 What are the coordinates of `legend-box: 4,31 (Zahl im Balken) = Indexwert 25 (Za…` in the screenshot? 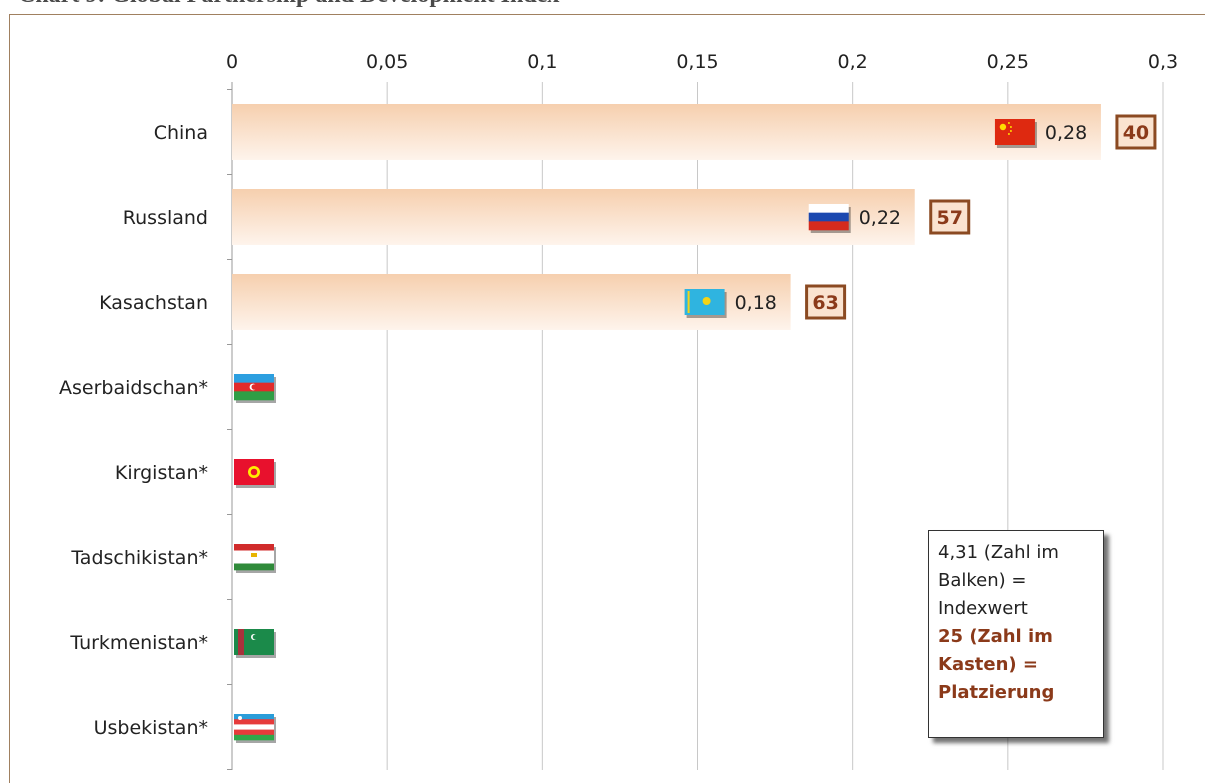 It's located at (1016, 634).